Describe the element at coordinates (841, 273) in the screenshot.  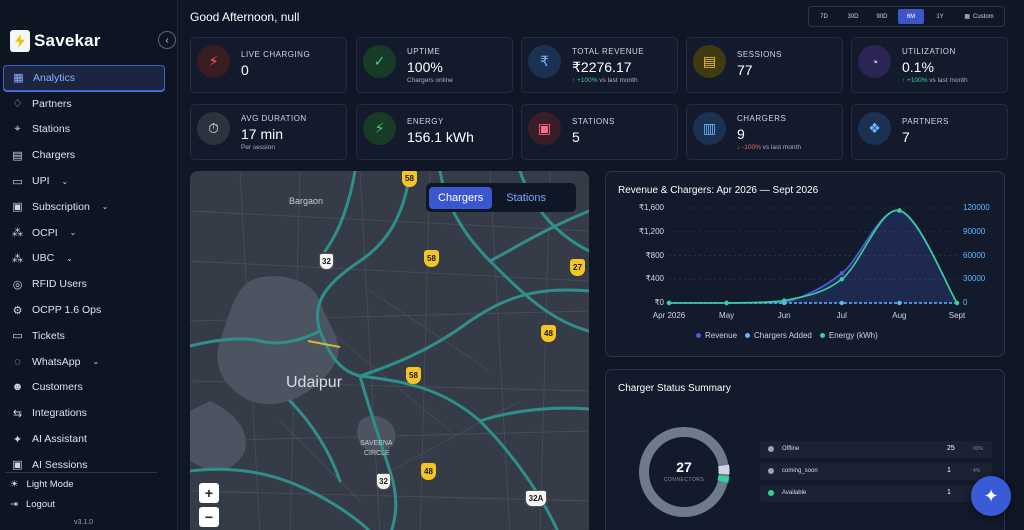
I see `data-point-revenue` at that location.